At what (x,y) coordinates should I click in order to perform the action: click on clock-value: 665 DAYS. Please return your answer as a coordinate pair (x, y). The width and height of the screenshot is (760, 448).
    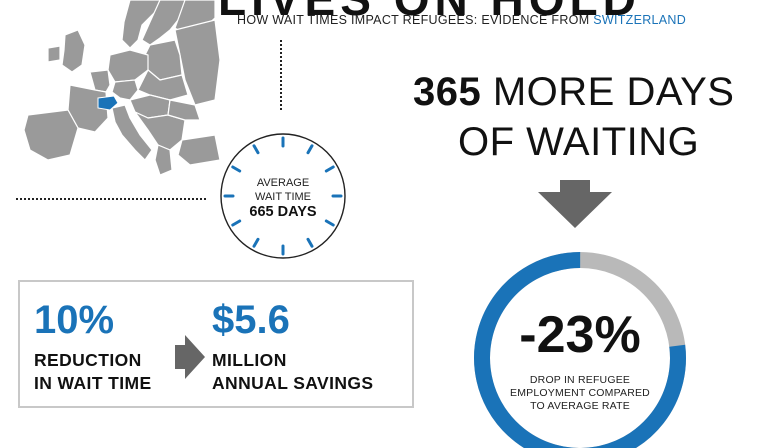
    Looking at the image, I should click on (283, 212).